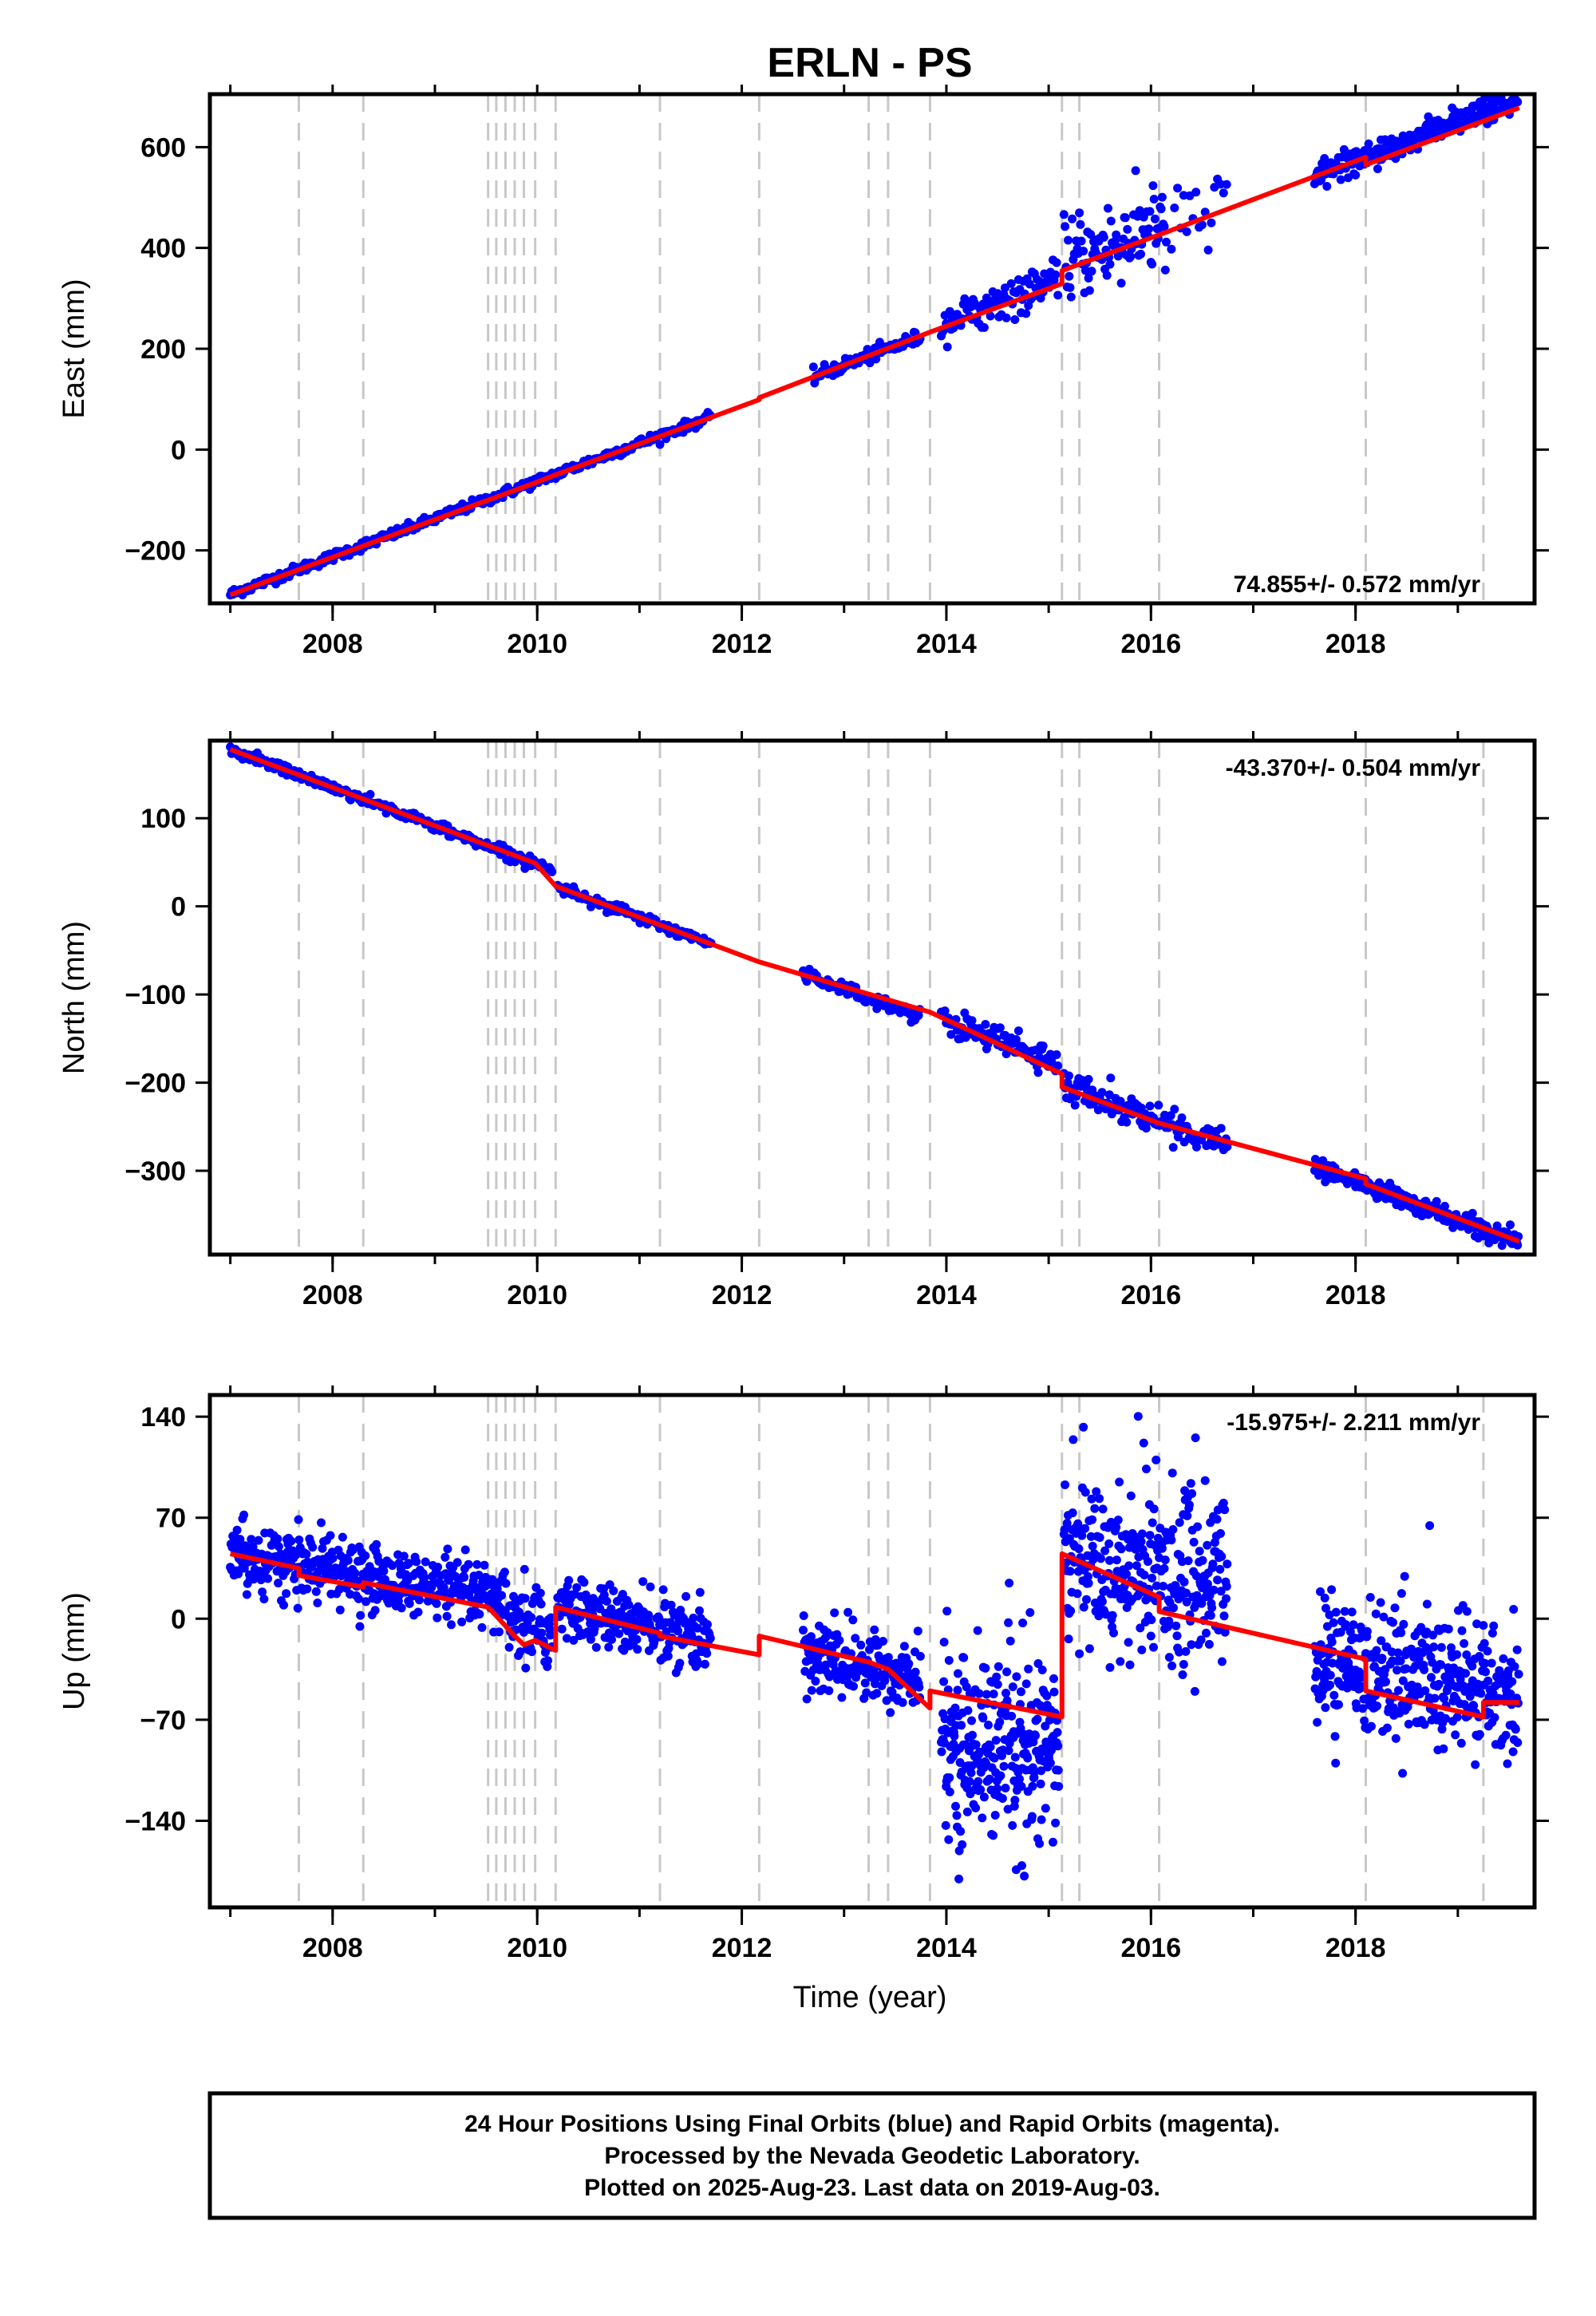  Describe the element at coordinates (874, 1635) in the screenshot. I see `up-model-line` at that location.